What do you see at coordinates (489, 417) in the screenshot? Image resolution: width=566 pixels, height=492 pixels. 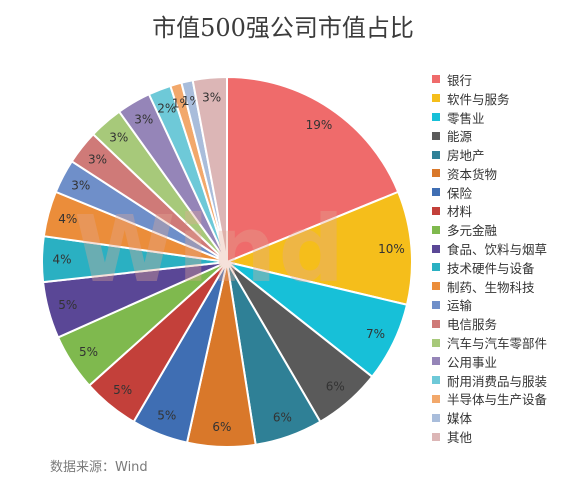 I see `legend-item-18: 媒体` at bounding box center [489, 417].